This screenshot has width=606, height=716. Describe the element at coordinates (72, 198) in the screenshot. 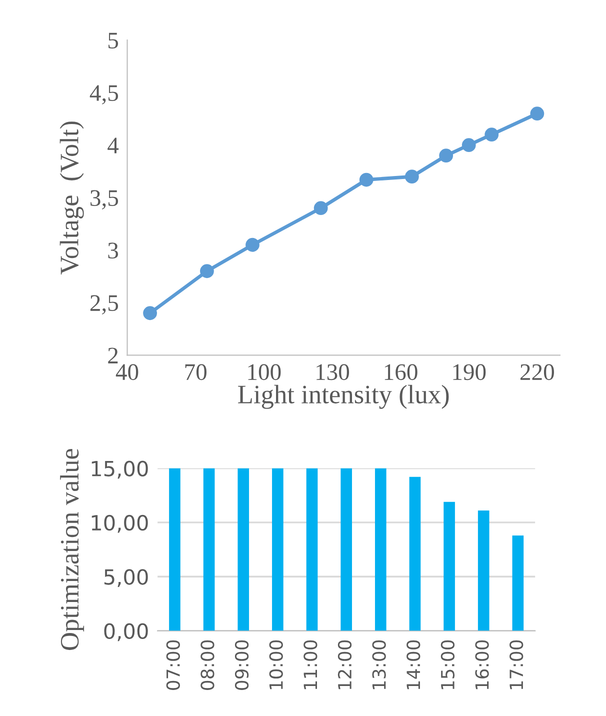

I see `y-axis-title: Voltage (Volt)` at that location.